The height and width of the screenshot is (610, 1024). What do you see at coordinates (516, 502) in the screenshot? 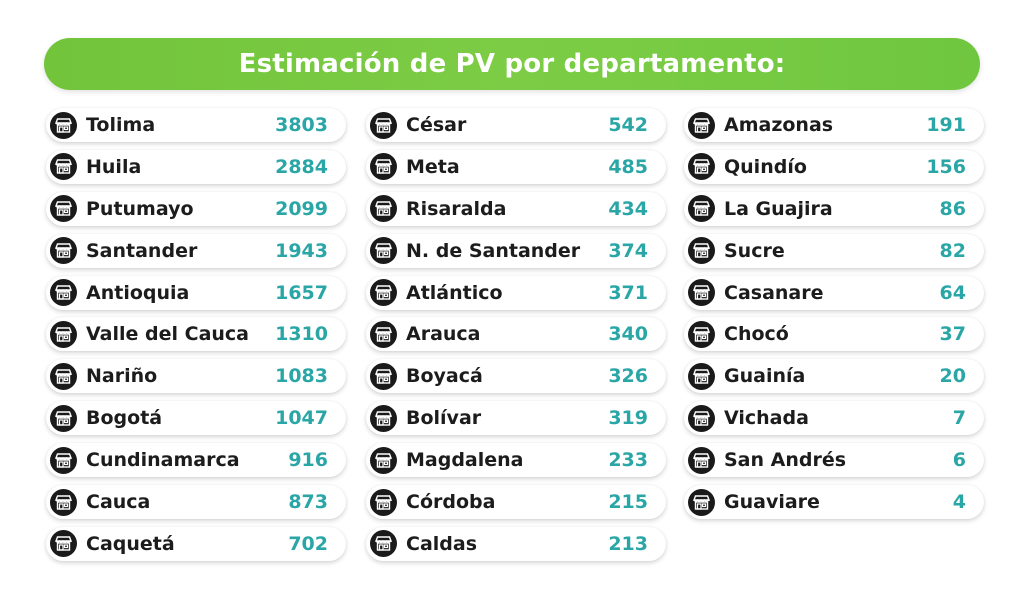
I see `department-row: Córdoba 215` at bounding box center [516, 502].